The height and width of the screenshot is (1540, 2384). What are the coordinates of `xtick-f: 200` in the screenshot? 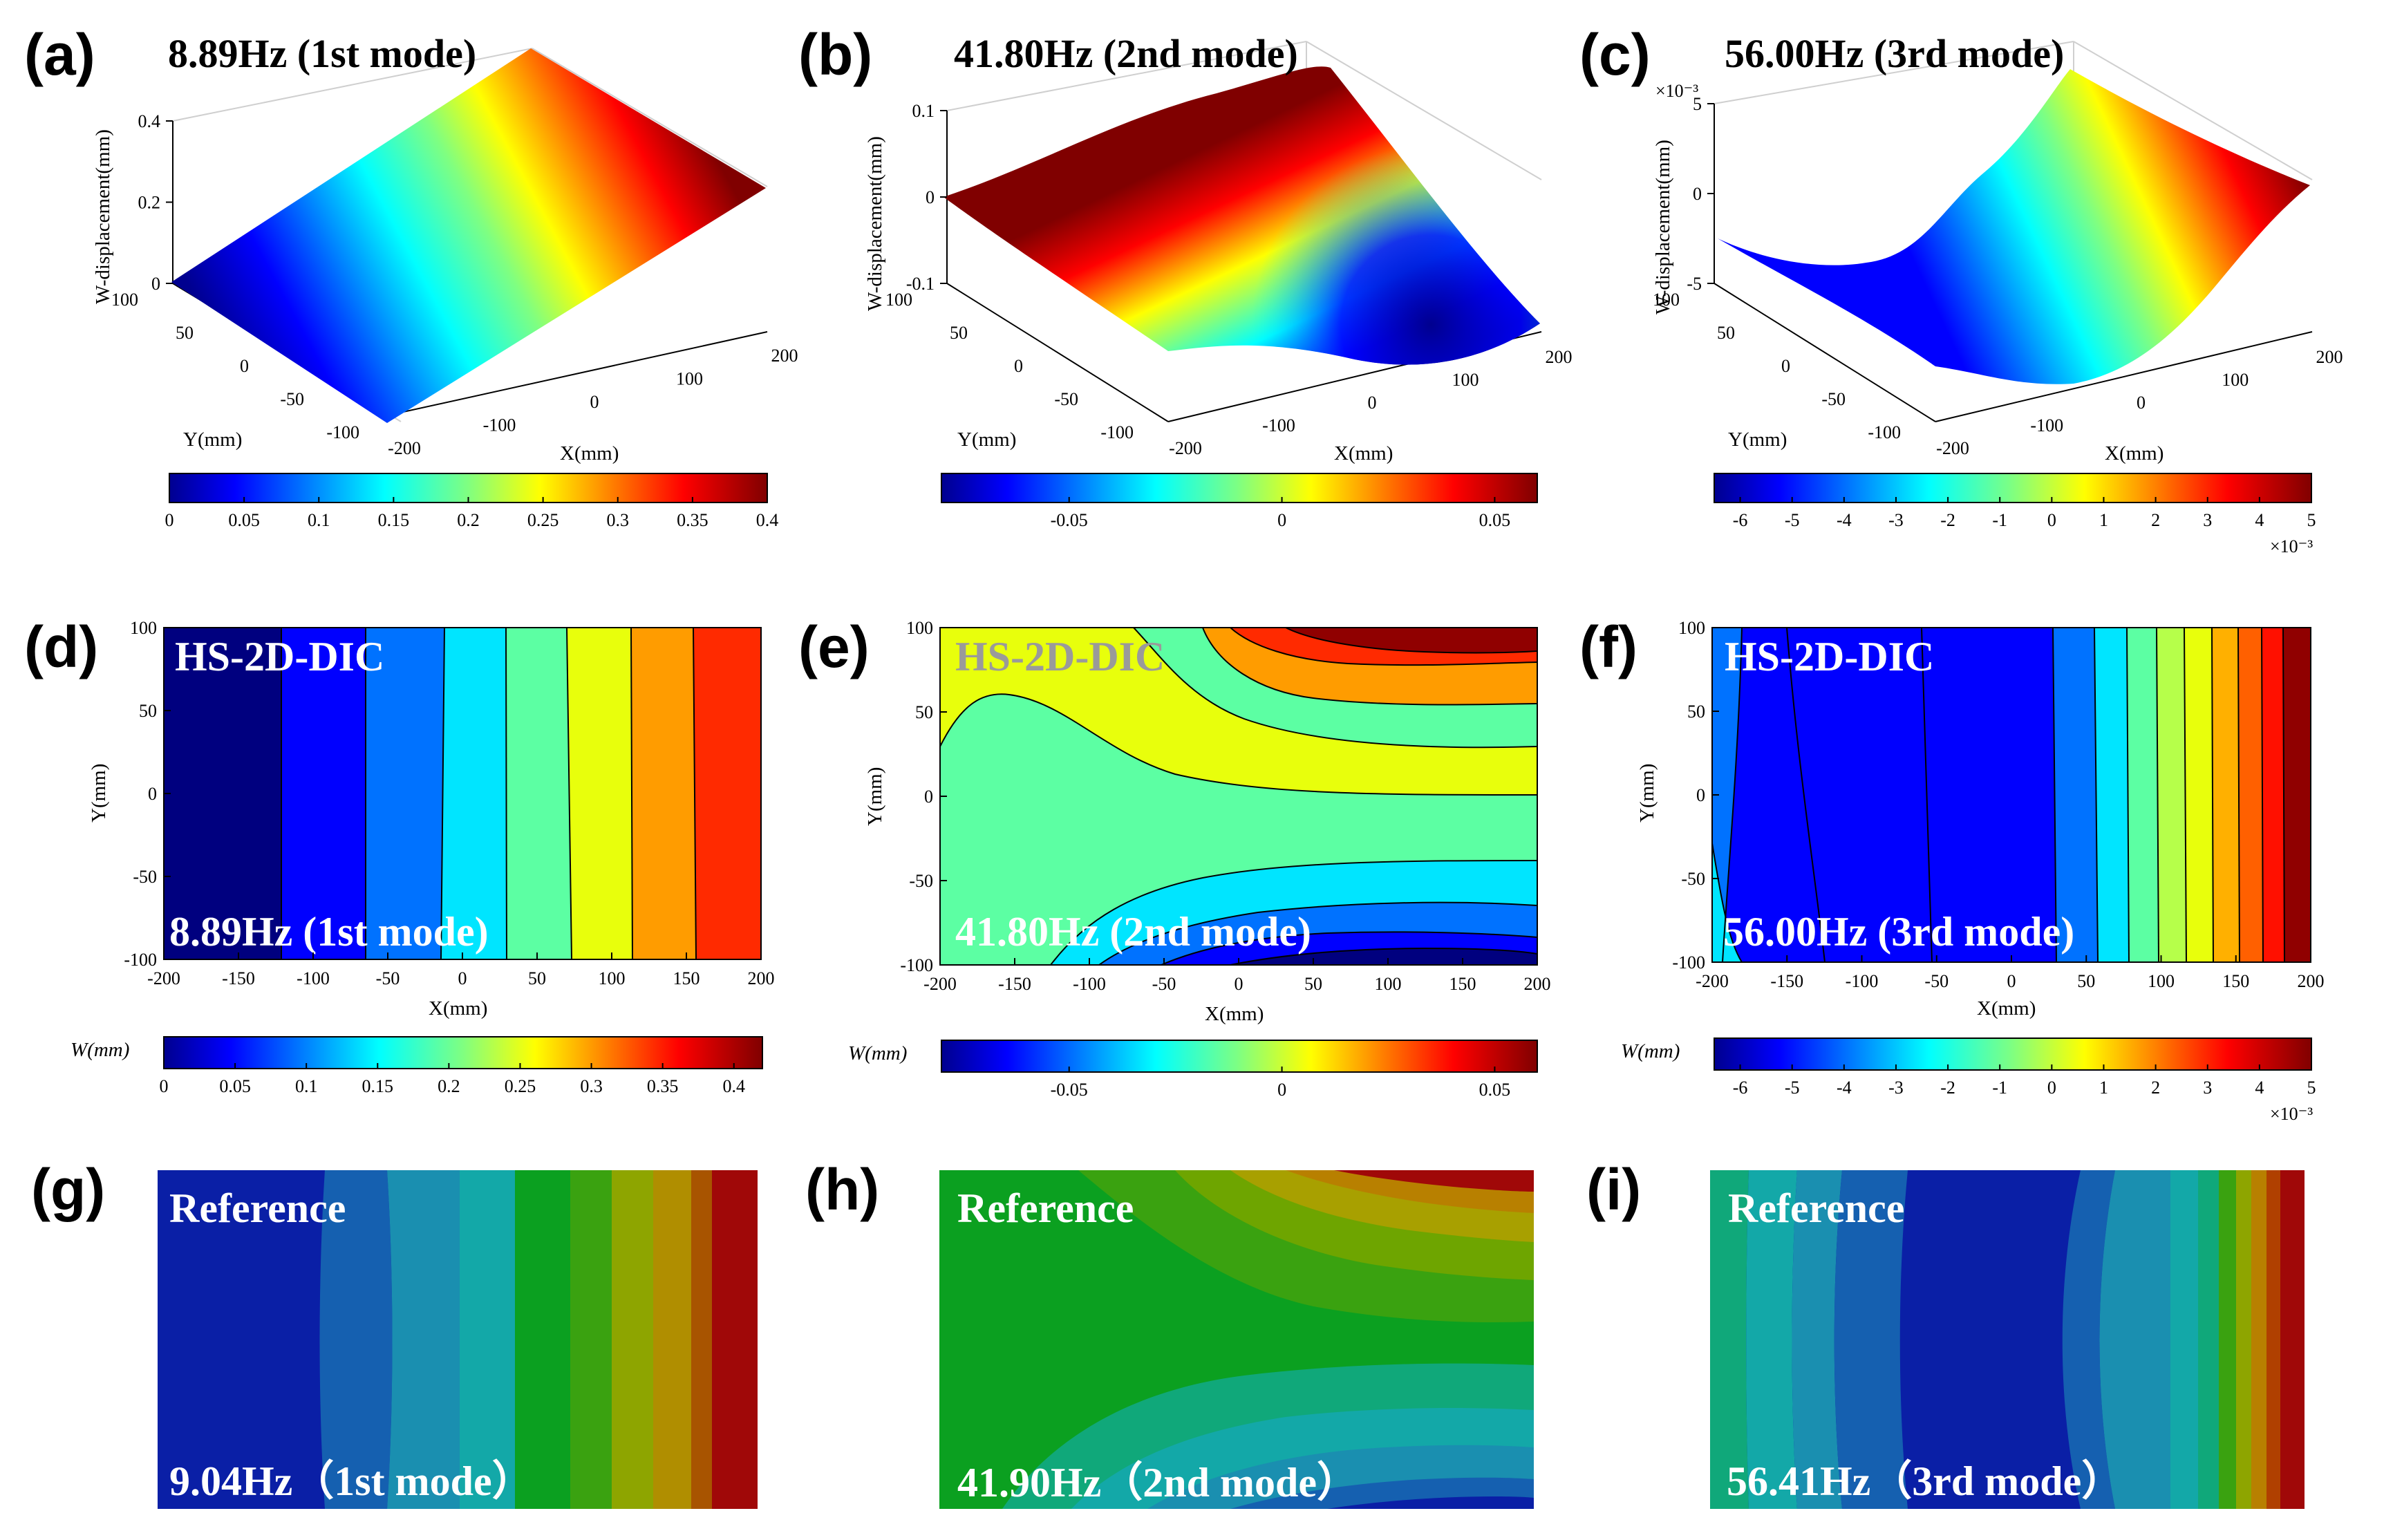 It's located at (2311, 981).